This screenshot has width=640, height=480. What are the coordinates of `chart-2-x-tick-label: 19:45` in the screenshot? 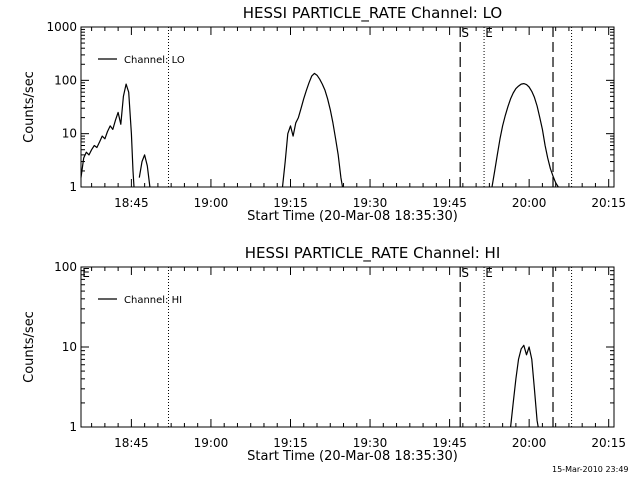 It's located at (449, 443).